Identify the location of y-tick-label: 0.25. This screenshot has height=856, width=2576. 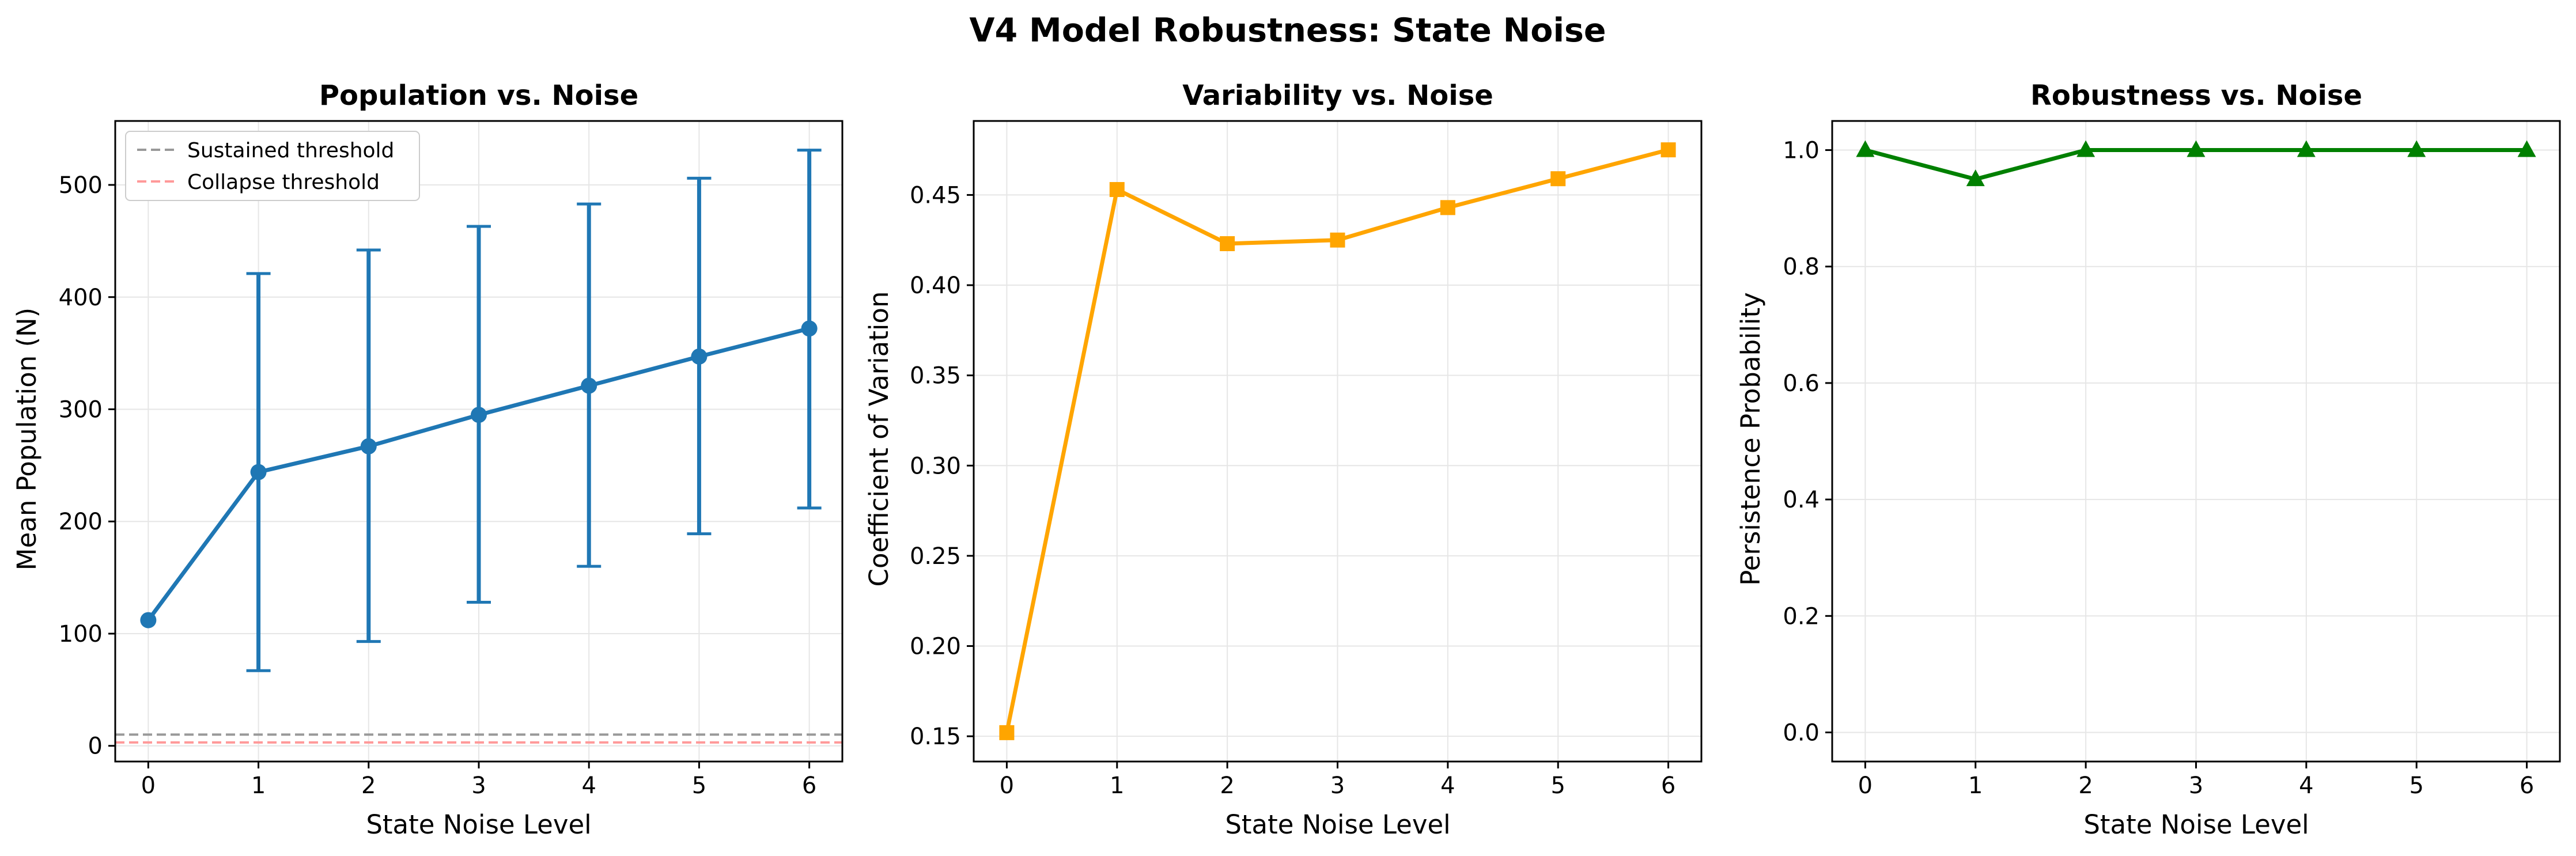
(935, 556).